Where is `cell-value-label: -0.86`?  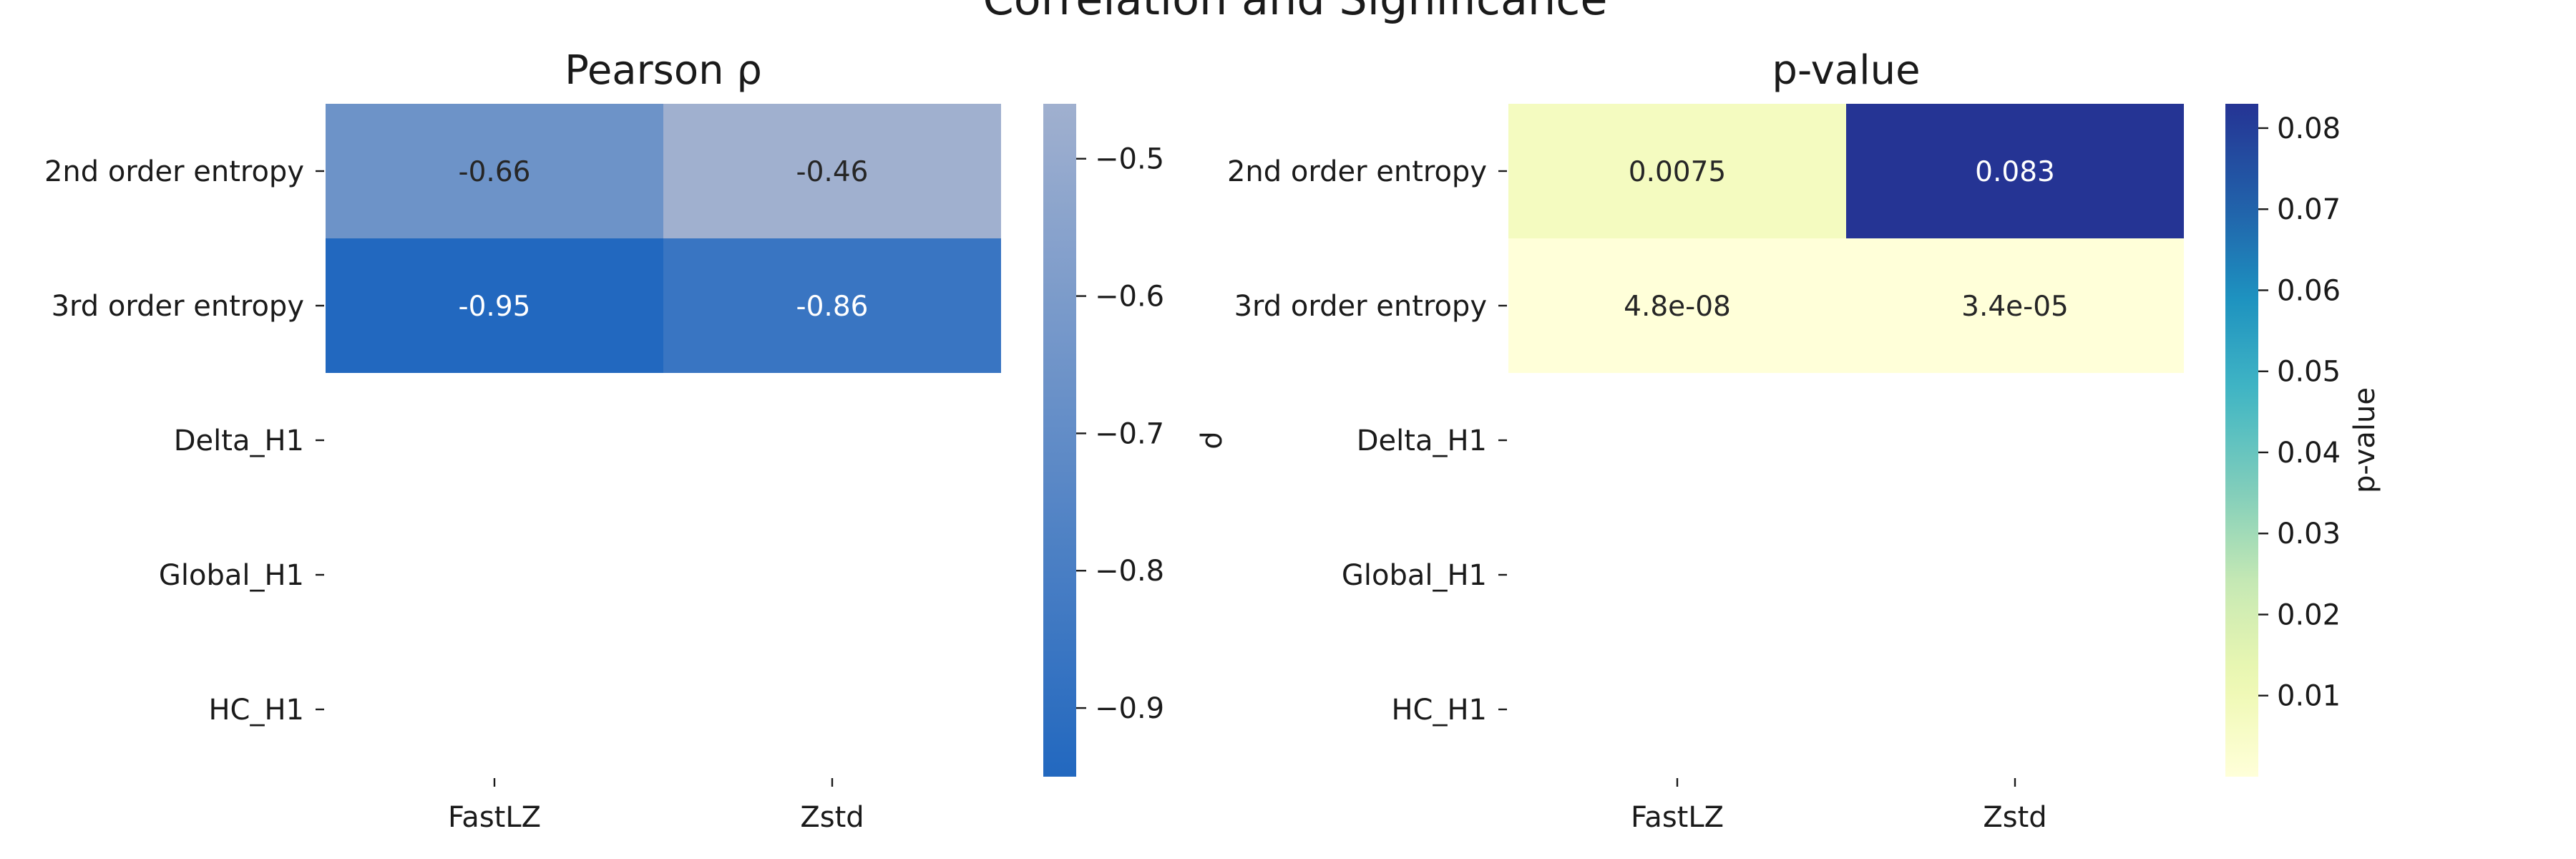 cell-value-label: -0.86 is located at coordinates (832, 307).